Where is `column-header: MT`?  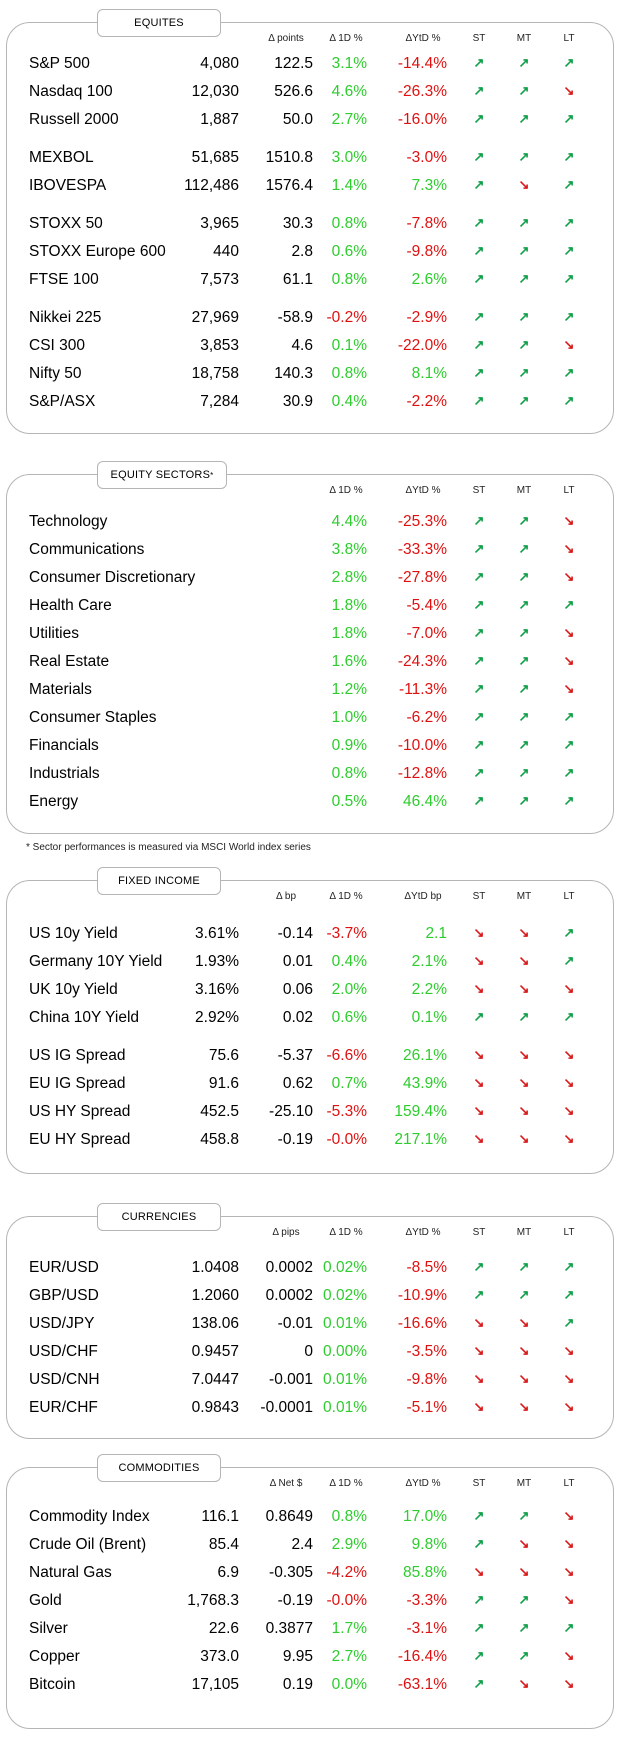 column-header: MT is located at coordinates (524, 896).